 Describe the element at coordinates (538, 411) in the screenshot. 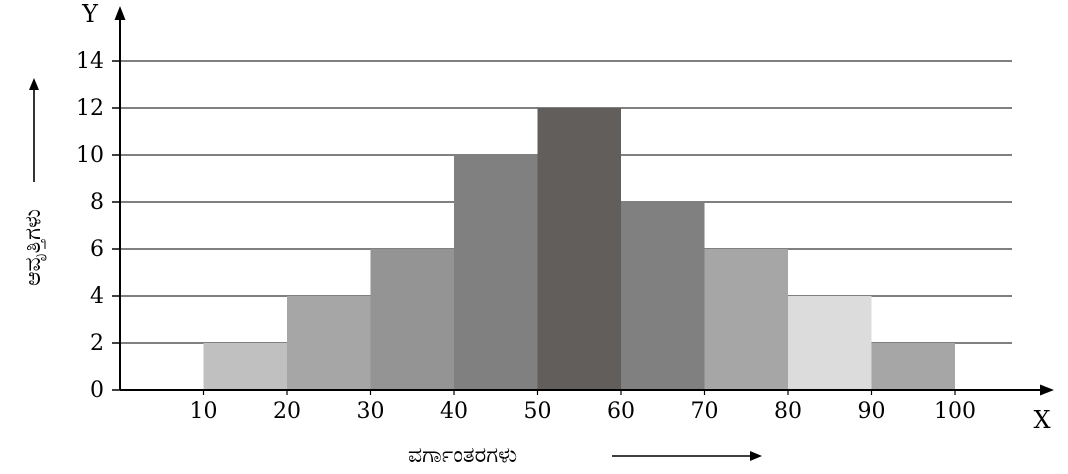

I see `x-tick-label-50: 50` at that location.